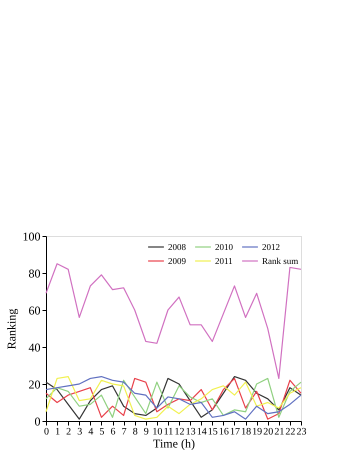 The image size is (355, 460). Describe the element at coordinates (57, 432) in the screenshot. I see `x-tick-label: 1` at that location.